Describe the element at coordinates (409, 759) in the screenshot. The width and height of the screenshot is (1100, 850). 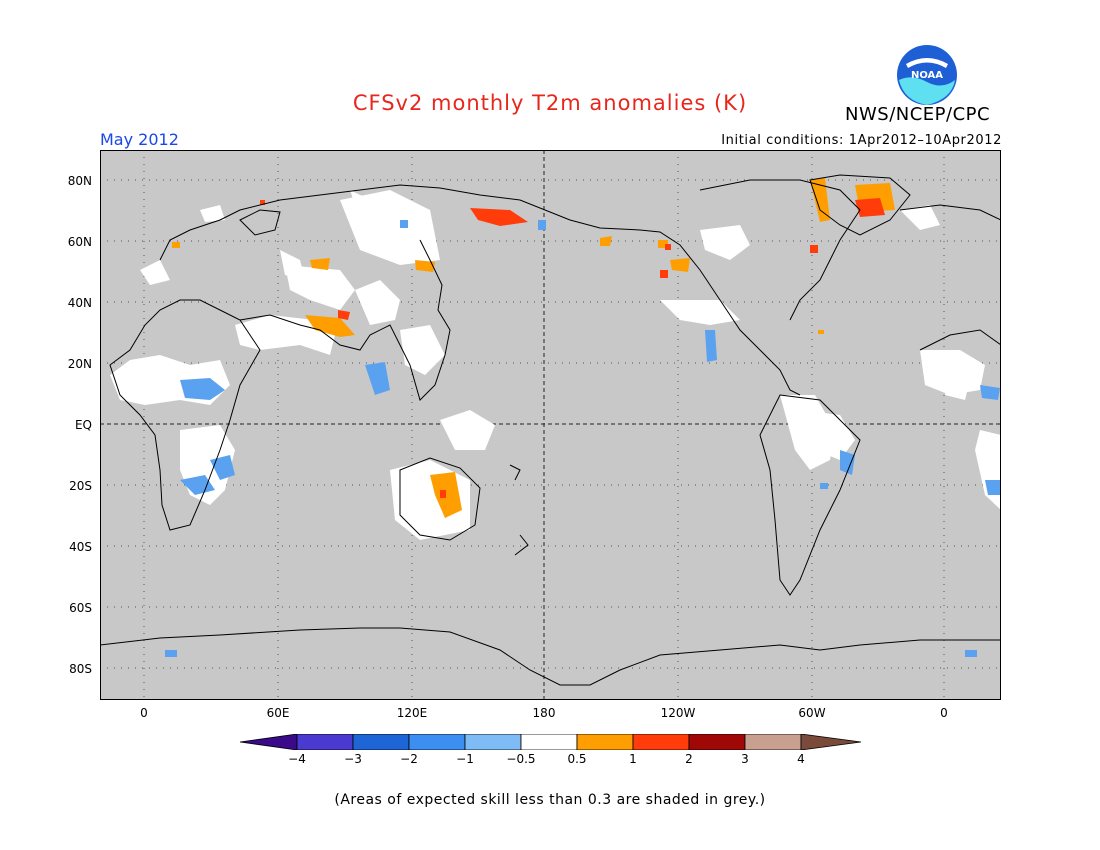
I see `colorbar-tick-label: −2` at that location.